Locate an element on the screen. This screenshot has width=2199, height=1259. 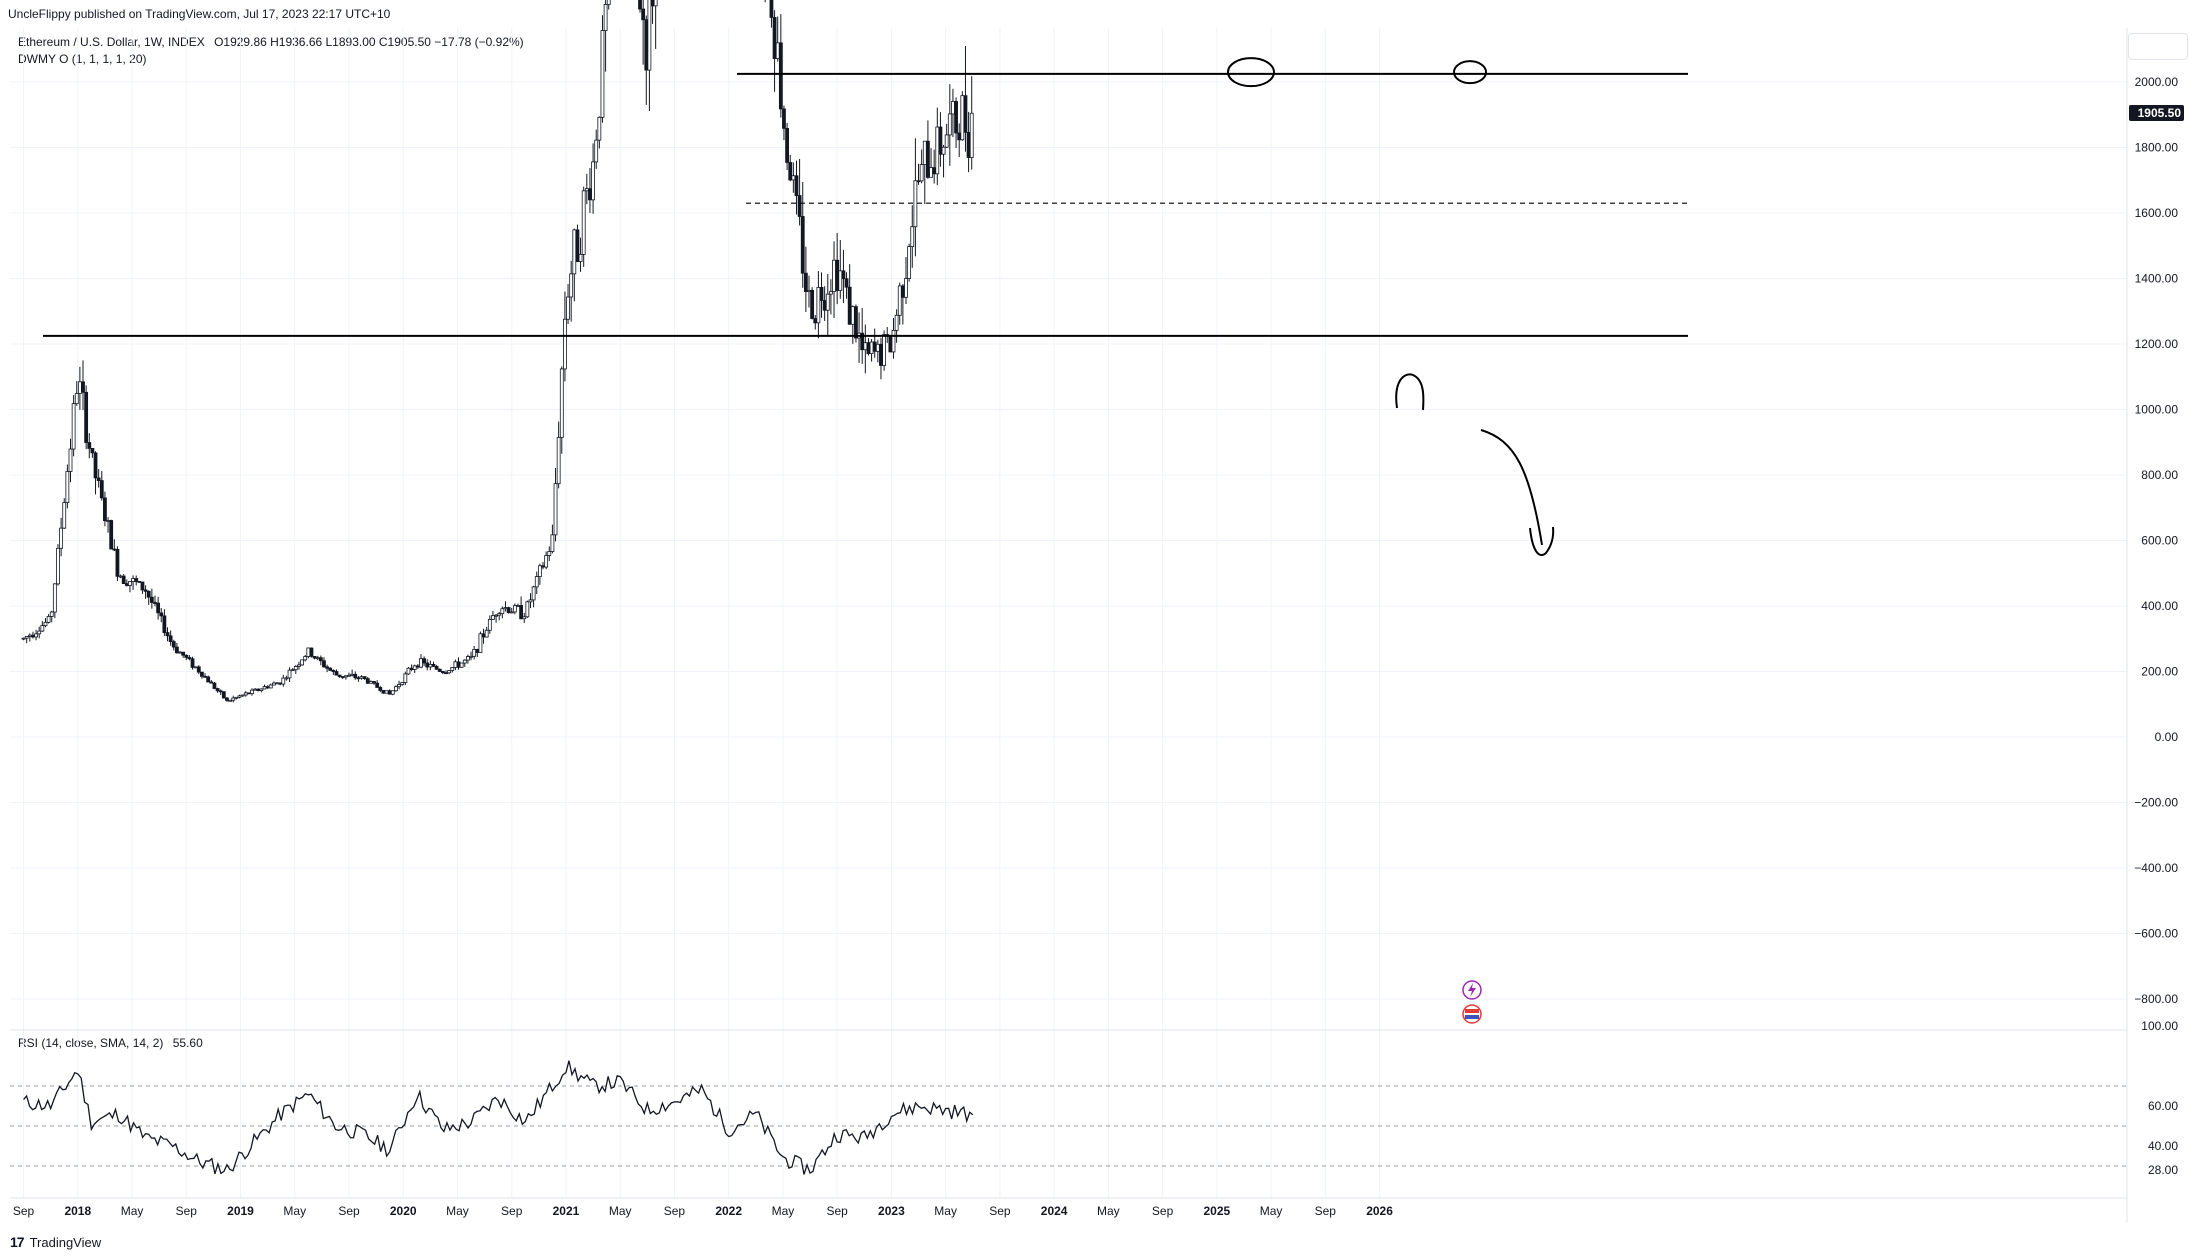
y-tick-label: −200.00 is located at coordinates (2156, 803).